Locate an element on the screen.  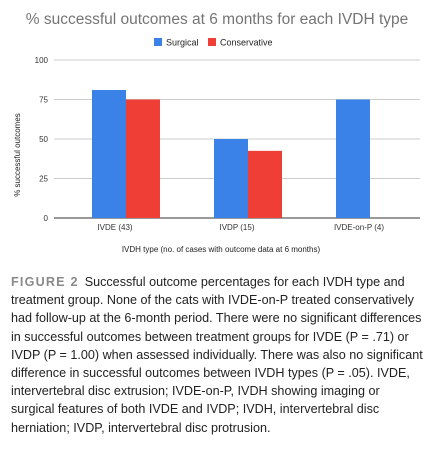
y-axis-title: % successful outcomes is located at coordinates (17, 155).